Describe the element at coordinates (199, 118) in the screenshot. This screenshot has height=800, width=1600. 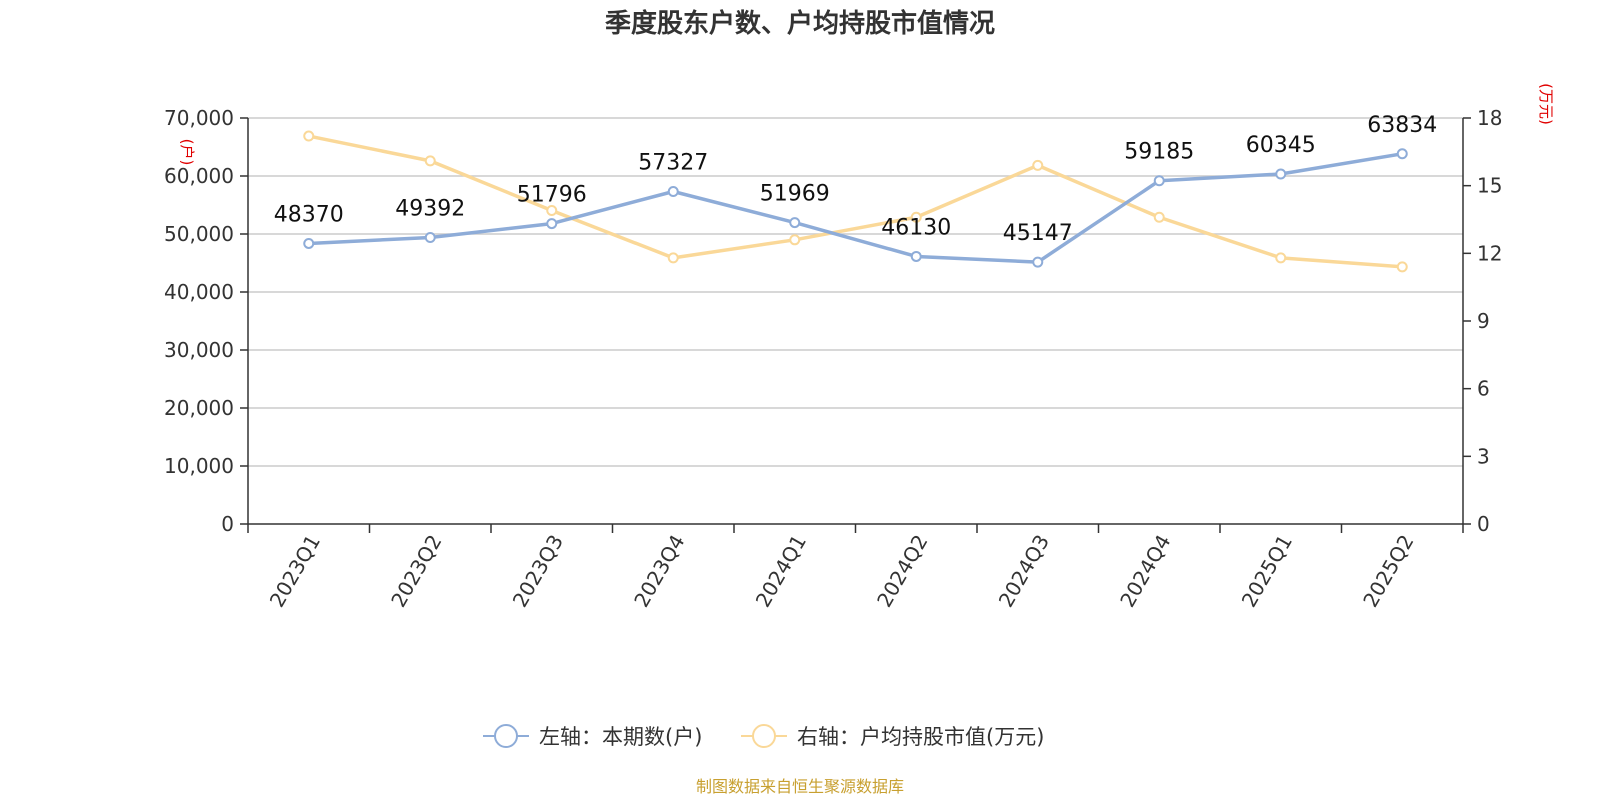
I see `left-tick-label: 70,000` at that location.